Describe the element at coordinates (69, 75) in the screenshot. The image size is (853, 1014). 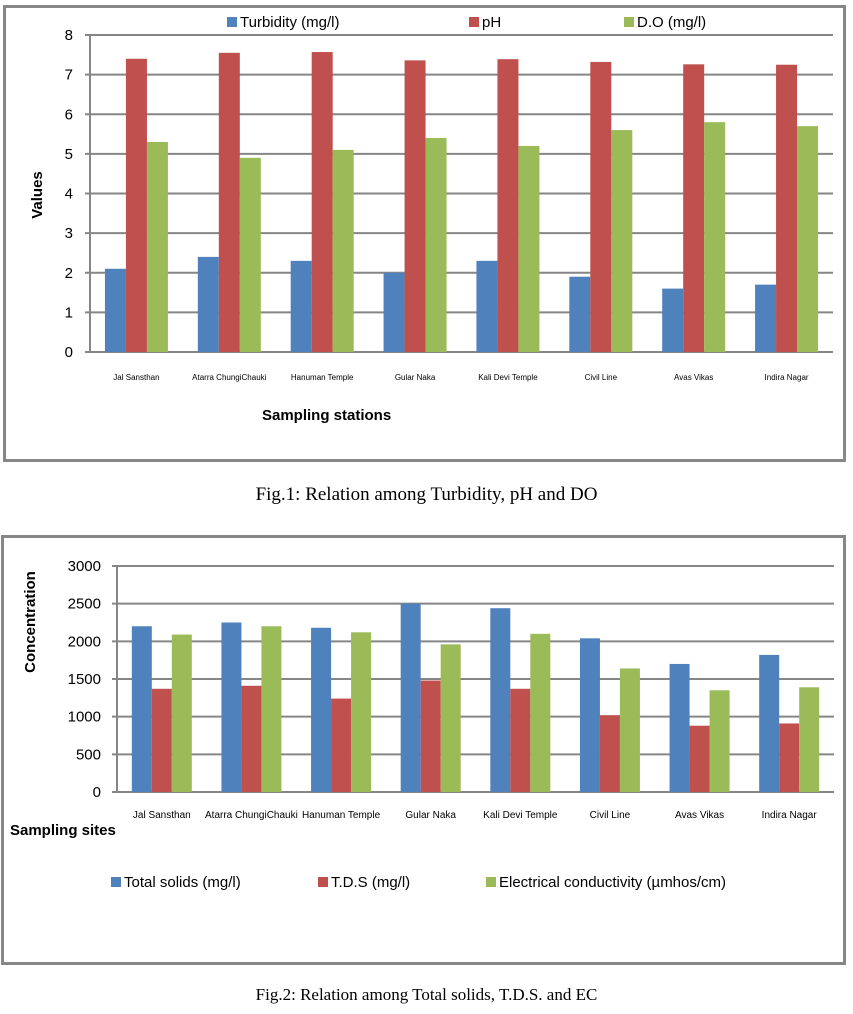
I see `y-tick-label: 7` at that location.